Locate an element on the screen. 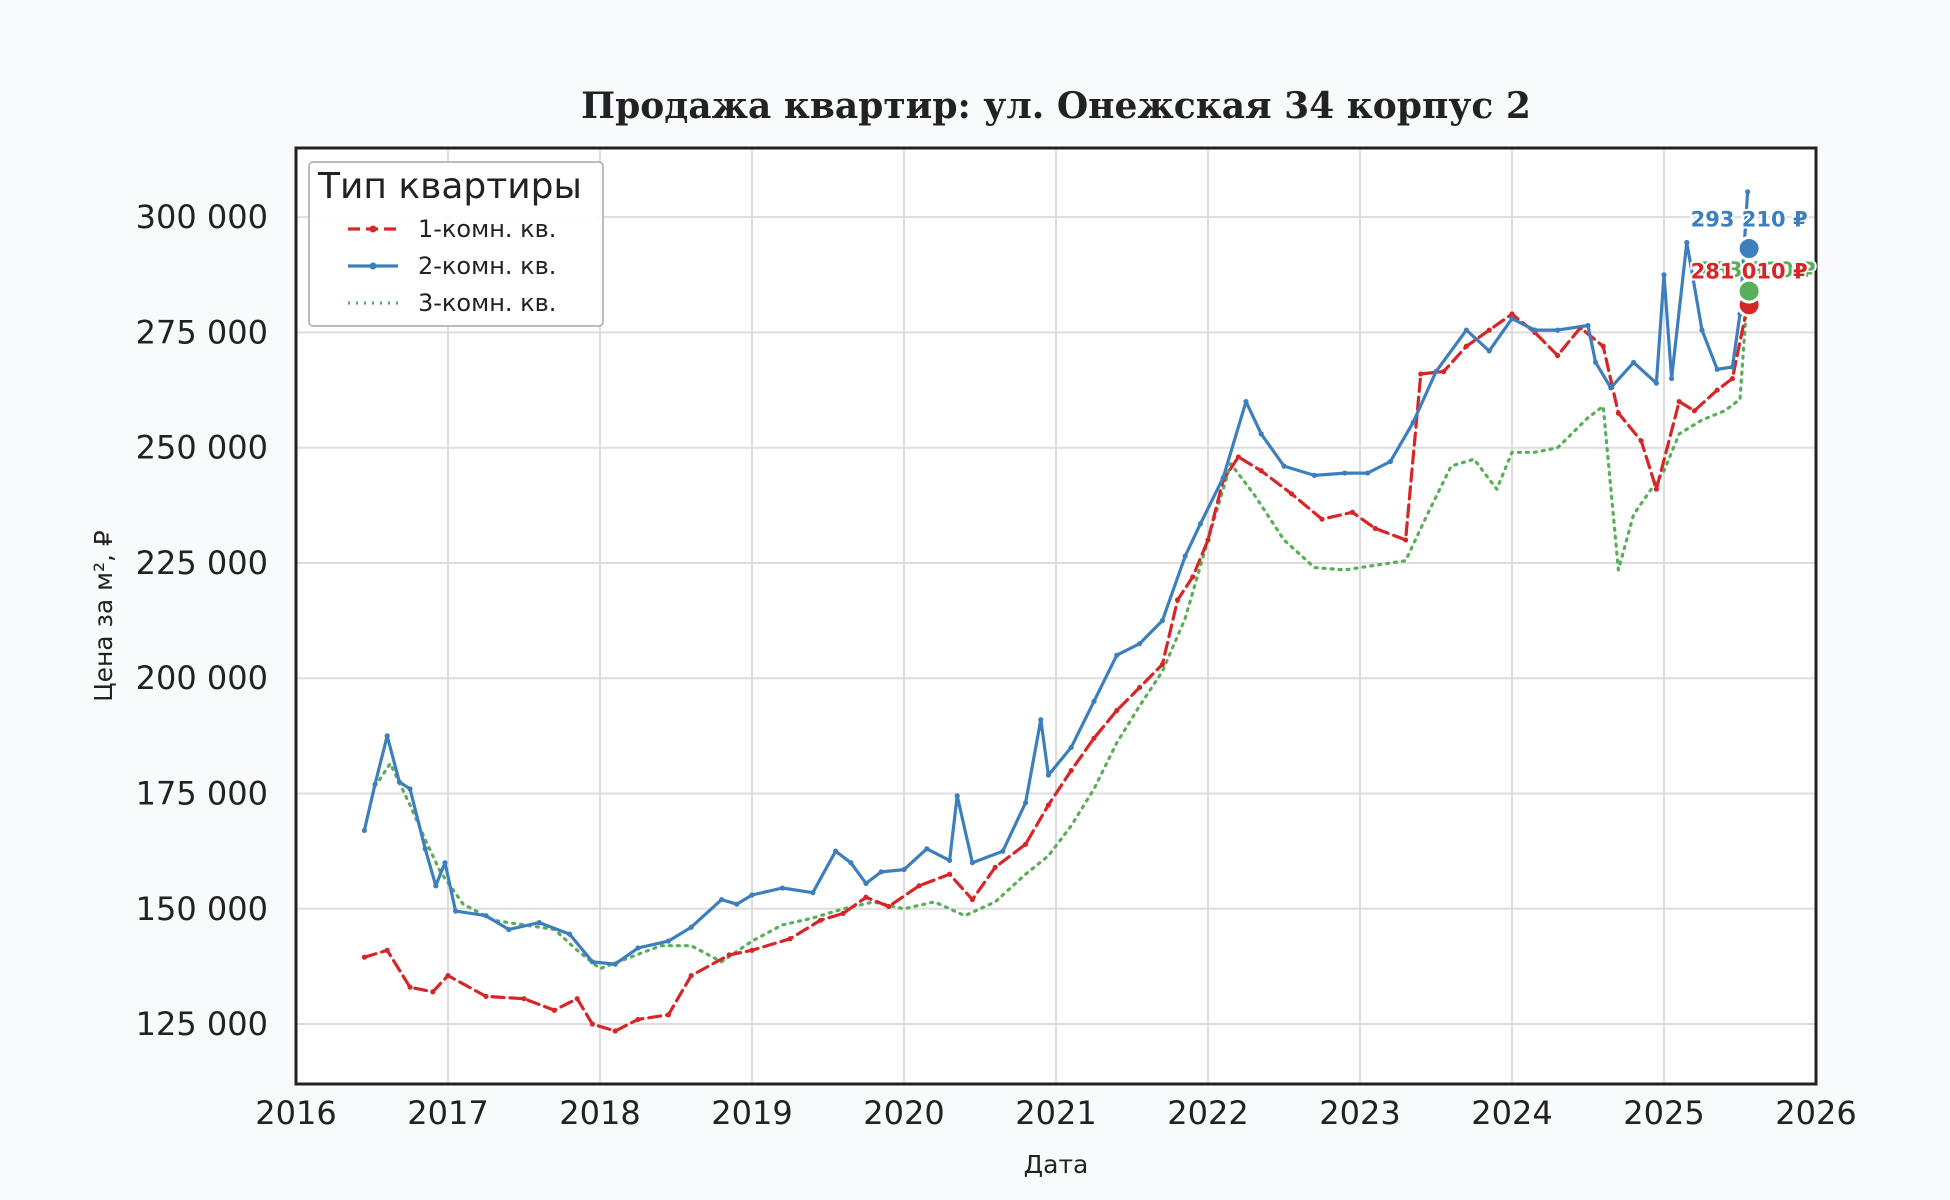  x-tick-label: 2019 is located at coordinates (751, 1113).